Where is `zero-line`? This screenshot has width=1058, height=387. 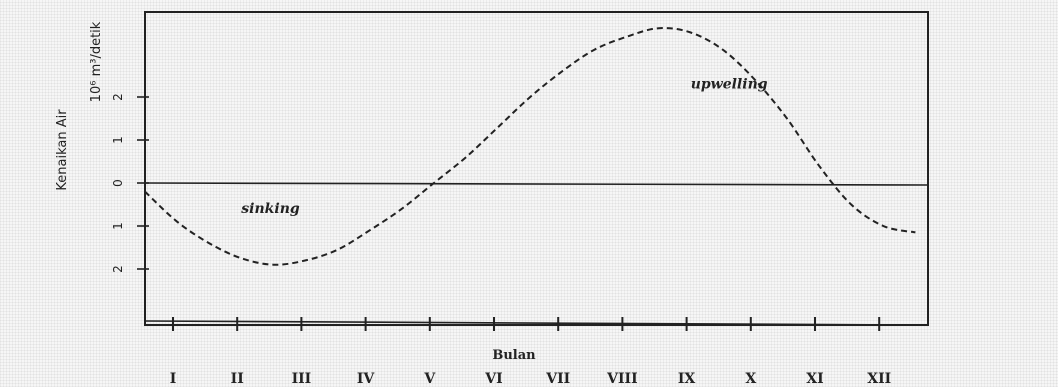 zero-line is located at coordinates (536, 184).